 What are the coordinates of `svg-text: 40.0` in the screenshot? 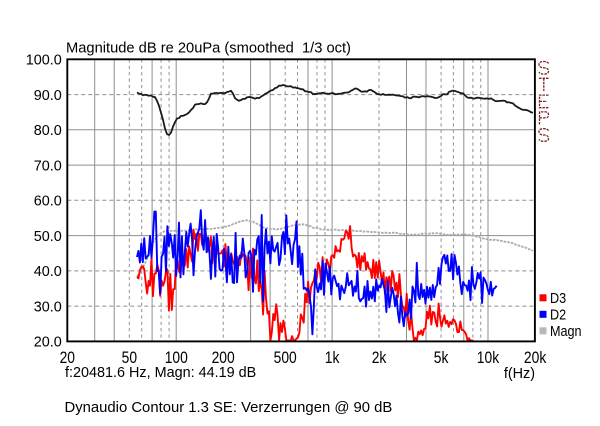 It's located at (48, 272).